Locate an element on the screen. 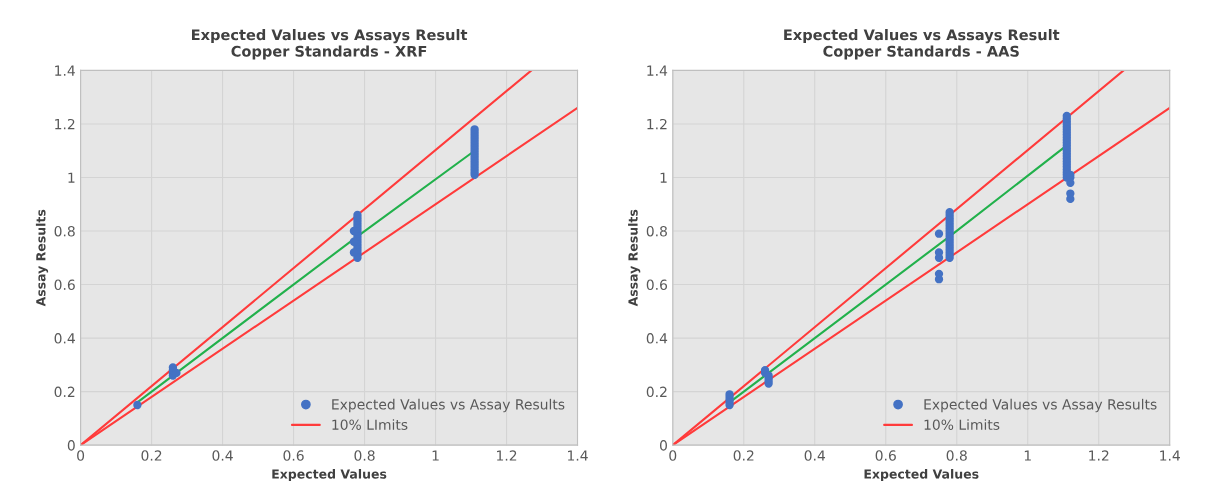 This screenshot has width=1221, height=503. legend-label: 10% Limits is located at coordinates (962, 424).